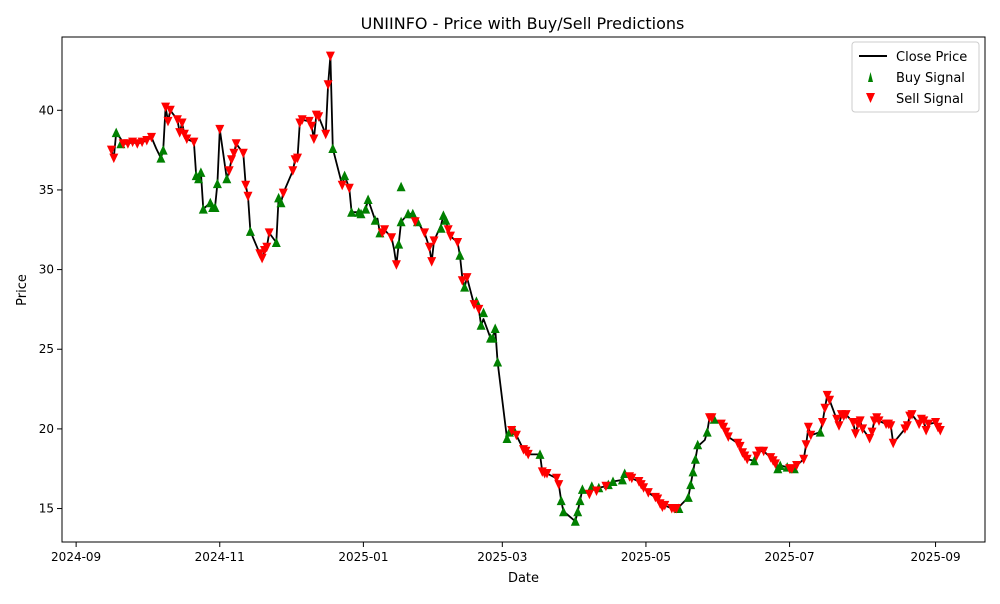 The width and height of the screenshot is (1000, 604). What do you see at coordinates (46, 509) in the screenshot?
I see `y-tick-label: 15` at bounding box center [46, 509].